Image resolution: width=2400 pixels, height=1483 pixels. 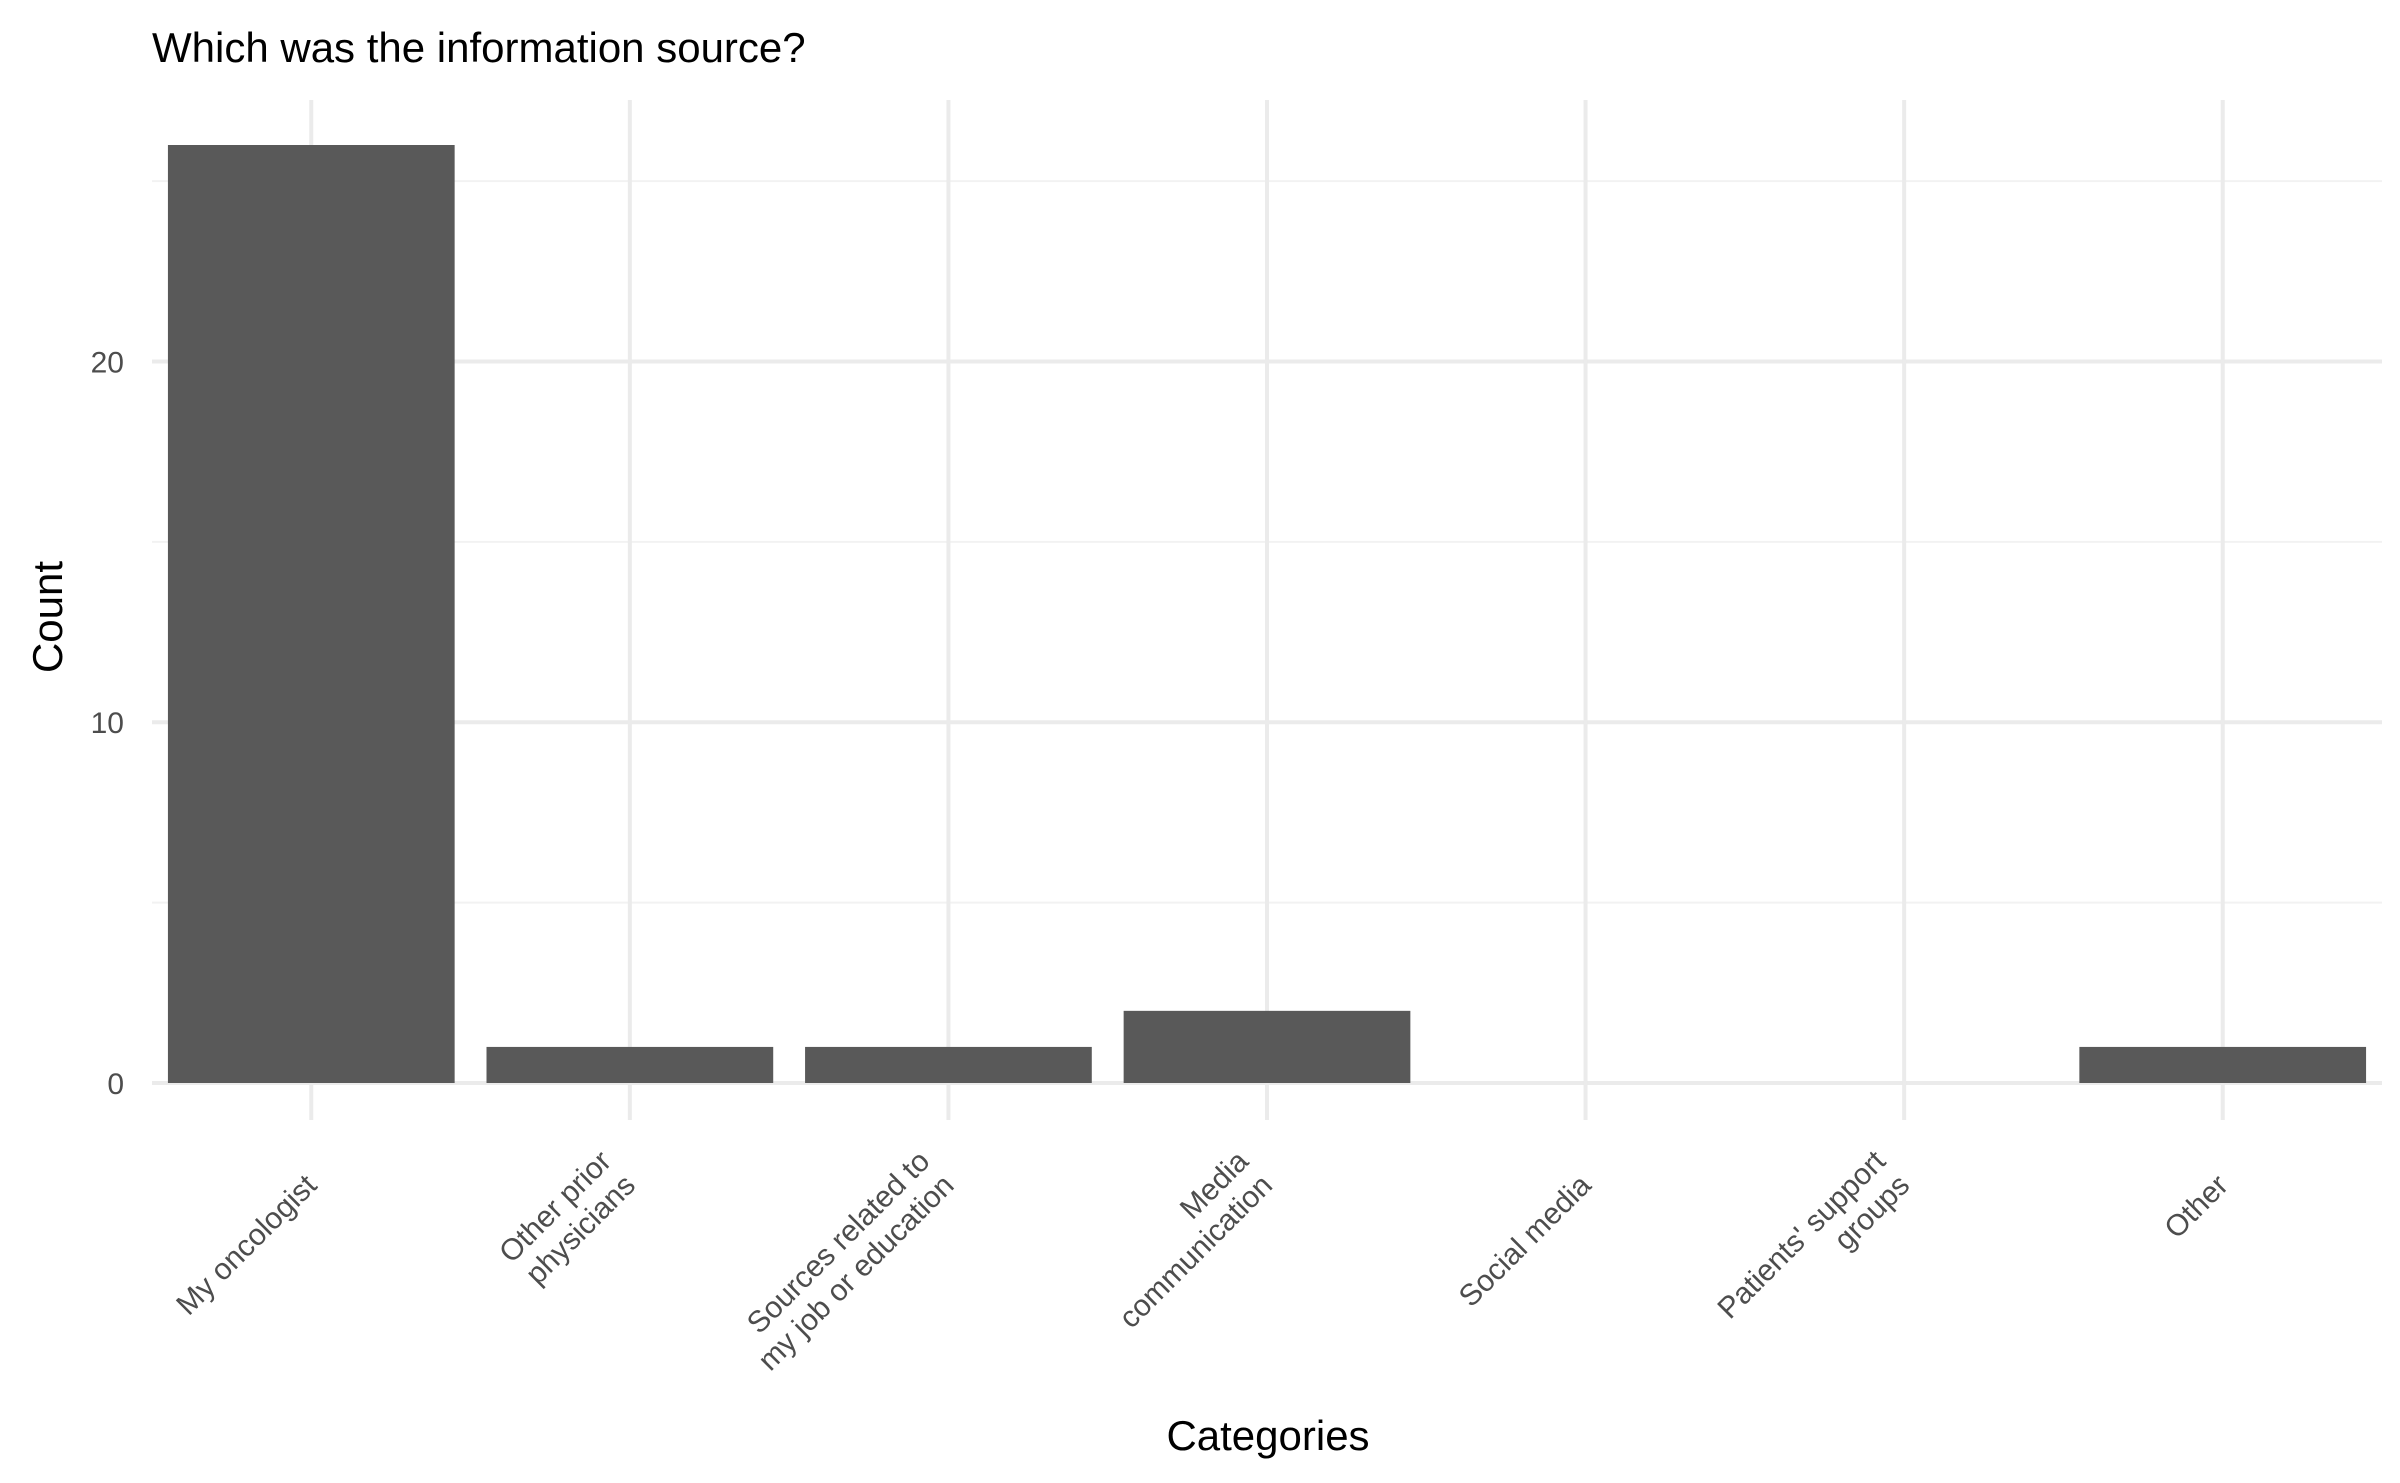 What do you see at coordinates (107, 362) in the screenshot?
I see `y-tick-label: 20` at bounding box center [107, 362].